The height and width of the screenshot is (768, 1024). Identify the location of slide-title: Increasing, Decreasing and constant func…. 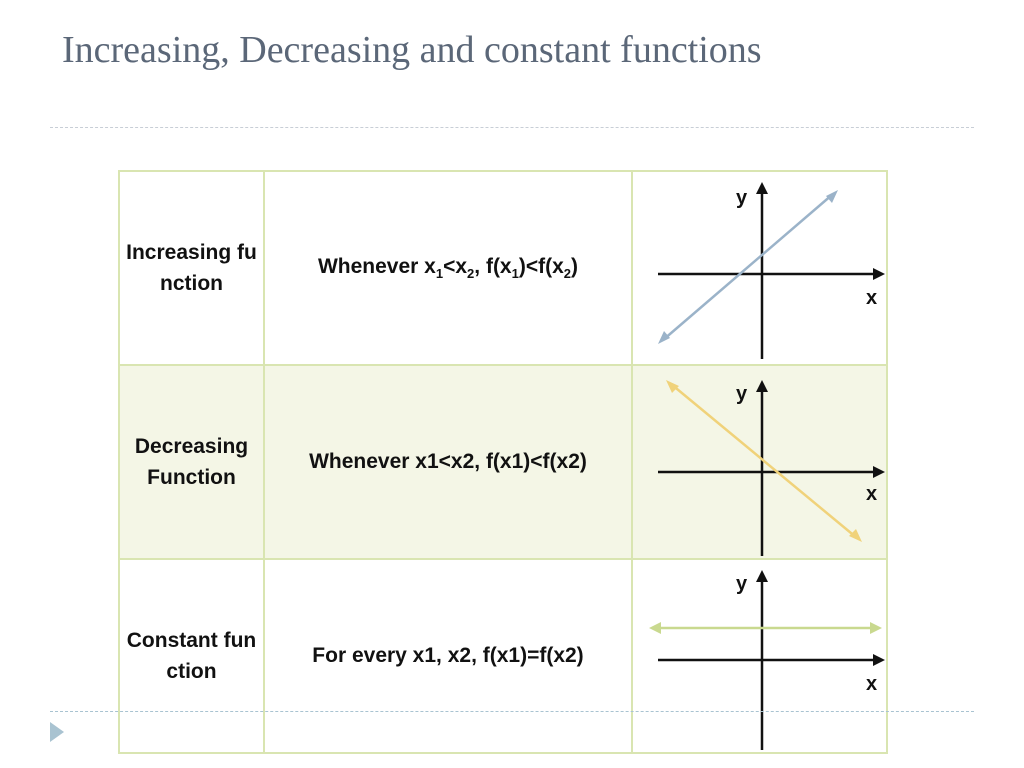
(412, 50).